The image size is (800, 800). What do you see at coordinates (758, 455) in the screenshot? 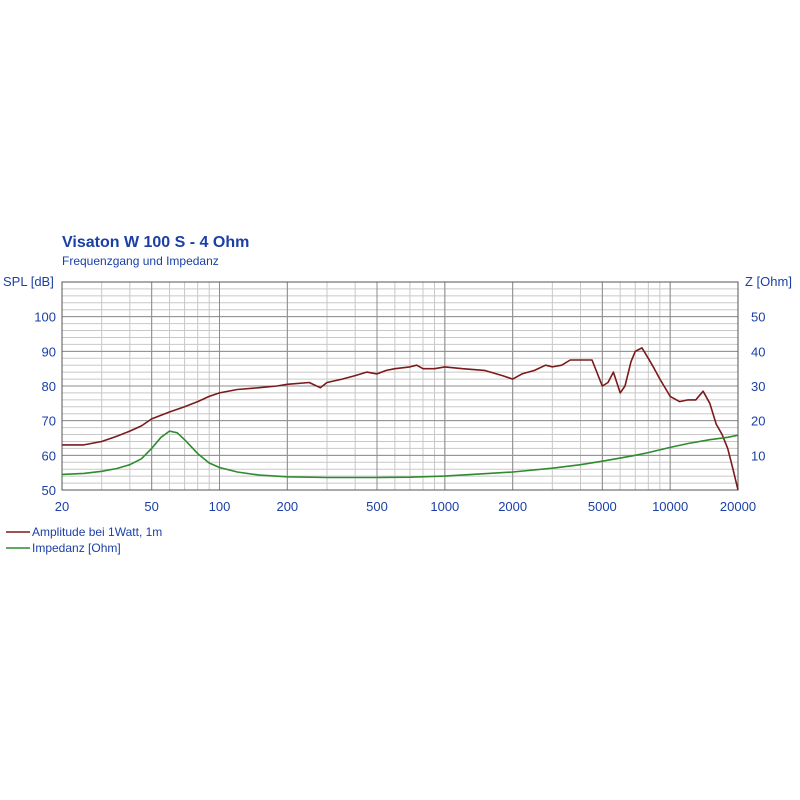
I see `y-tick-label-right: 10` at bounding box center [758, 455].